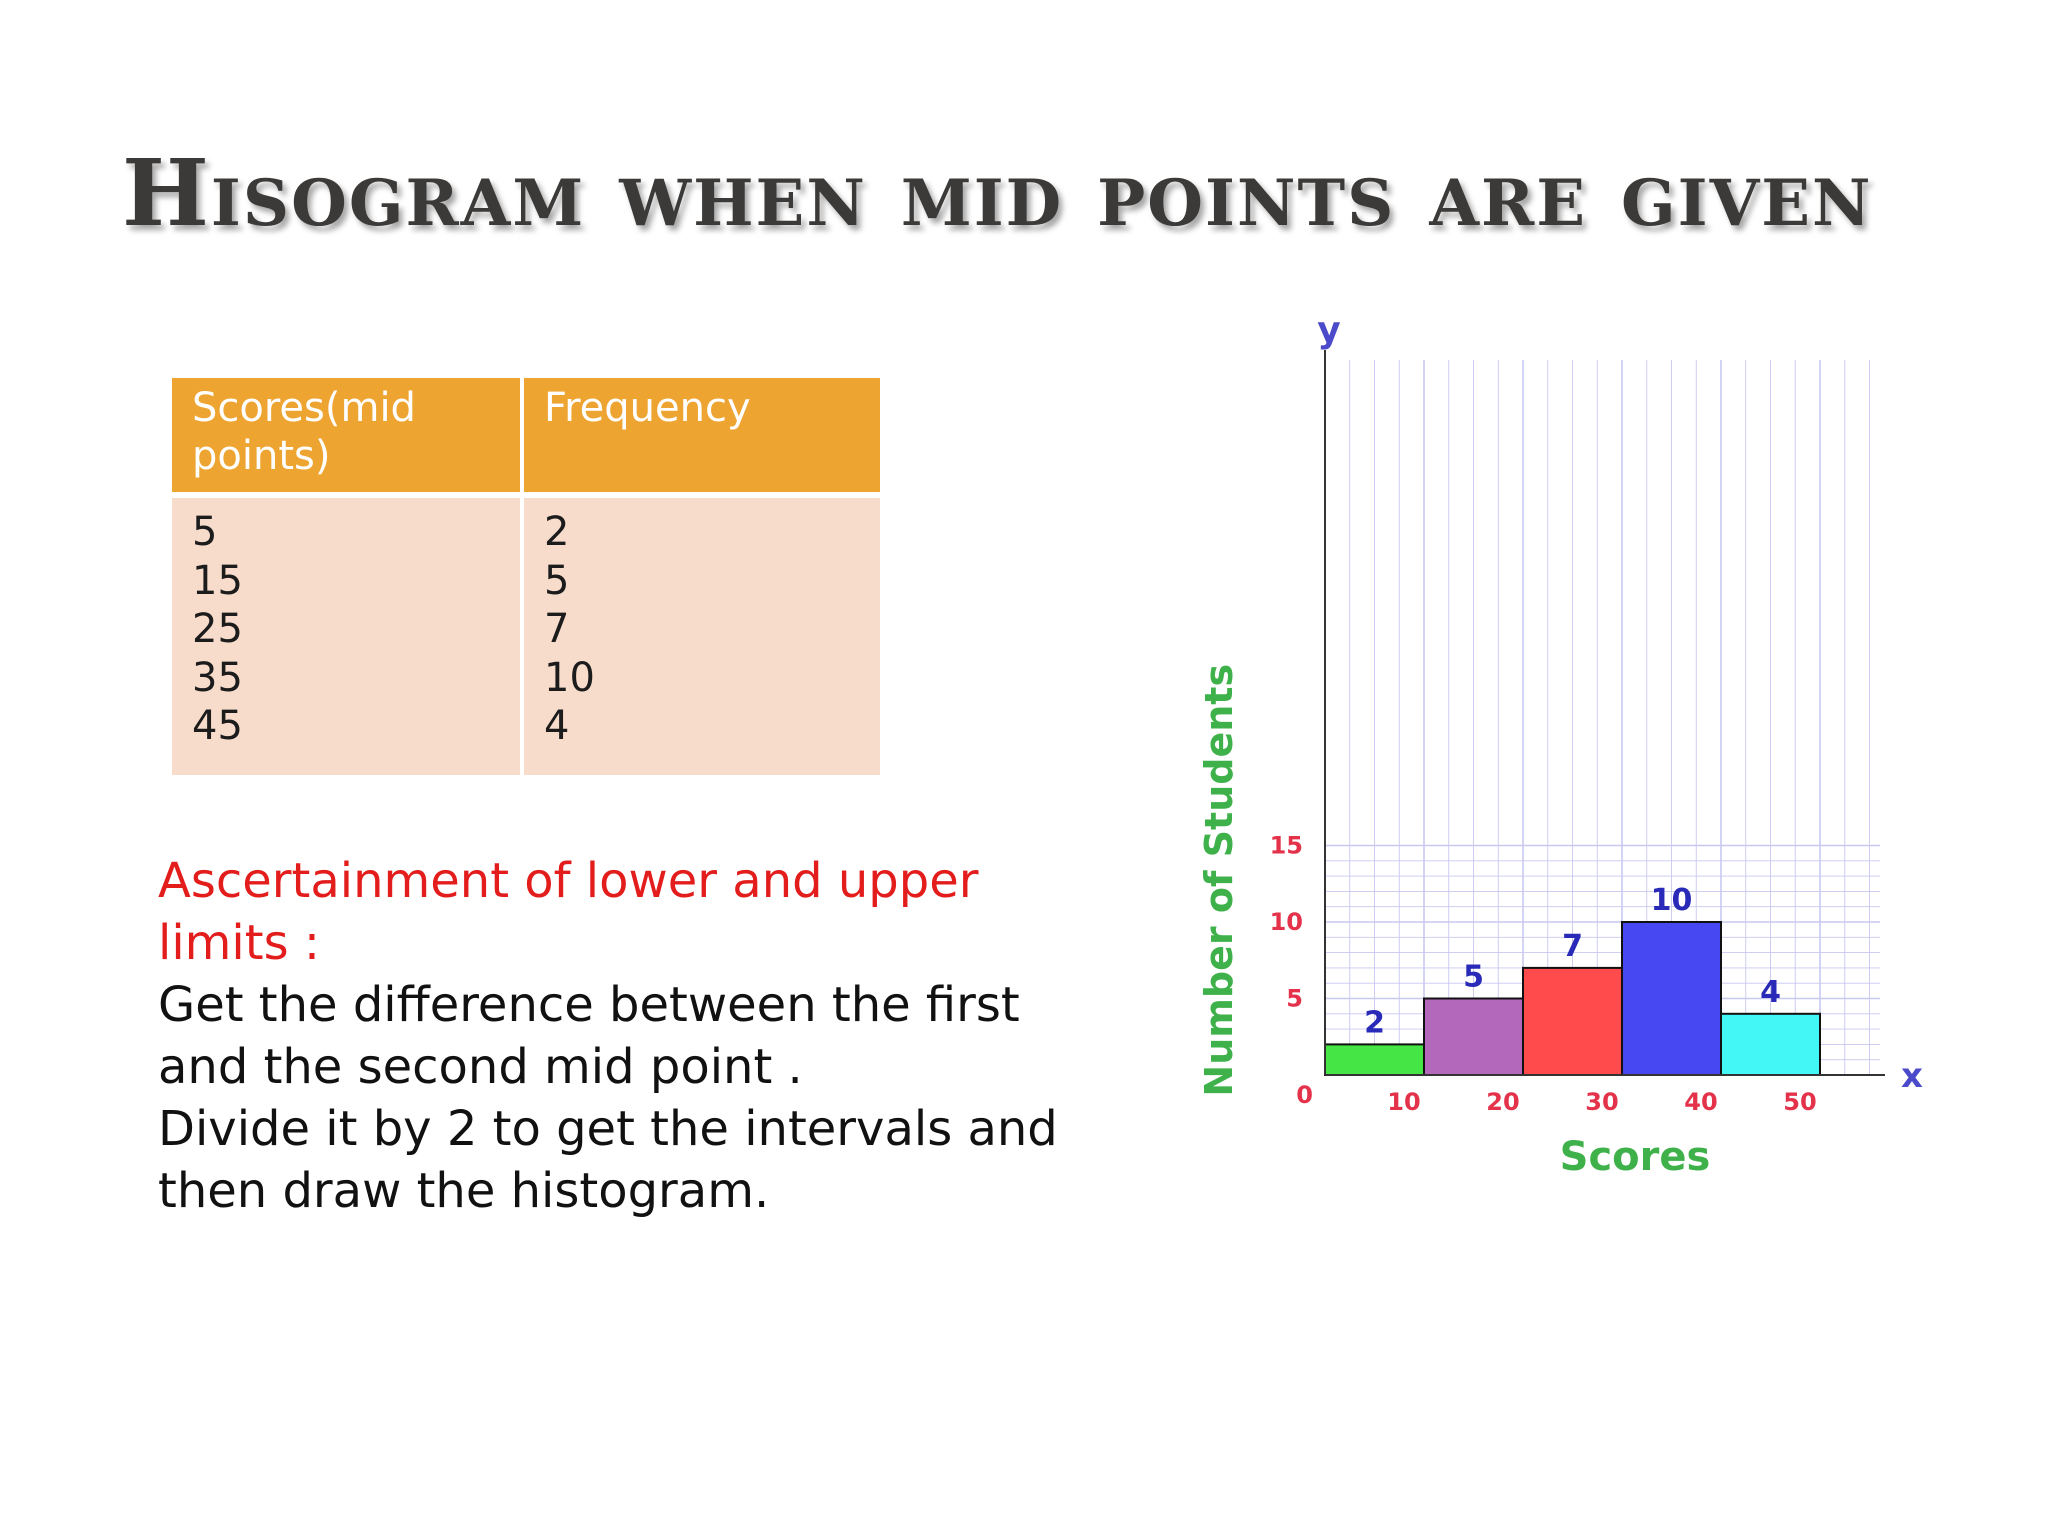  What do you see at coordinates (1294, 999) in the screenshot?
I see `y-tick-label: 5` at bounding box center [1294, 999].